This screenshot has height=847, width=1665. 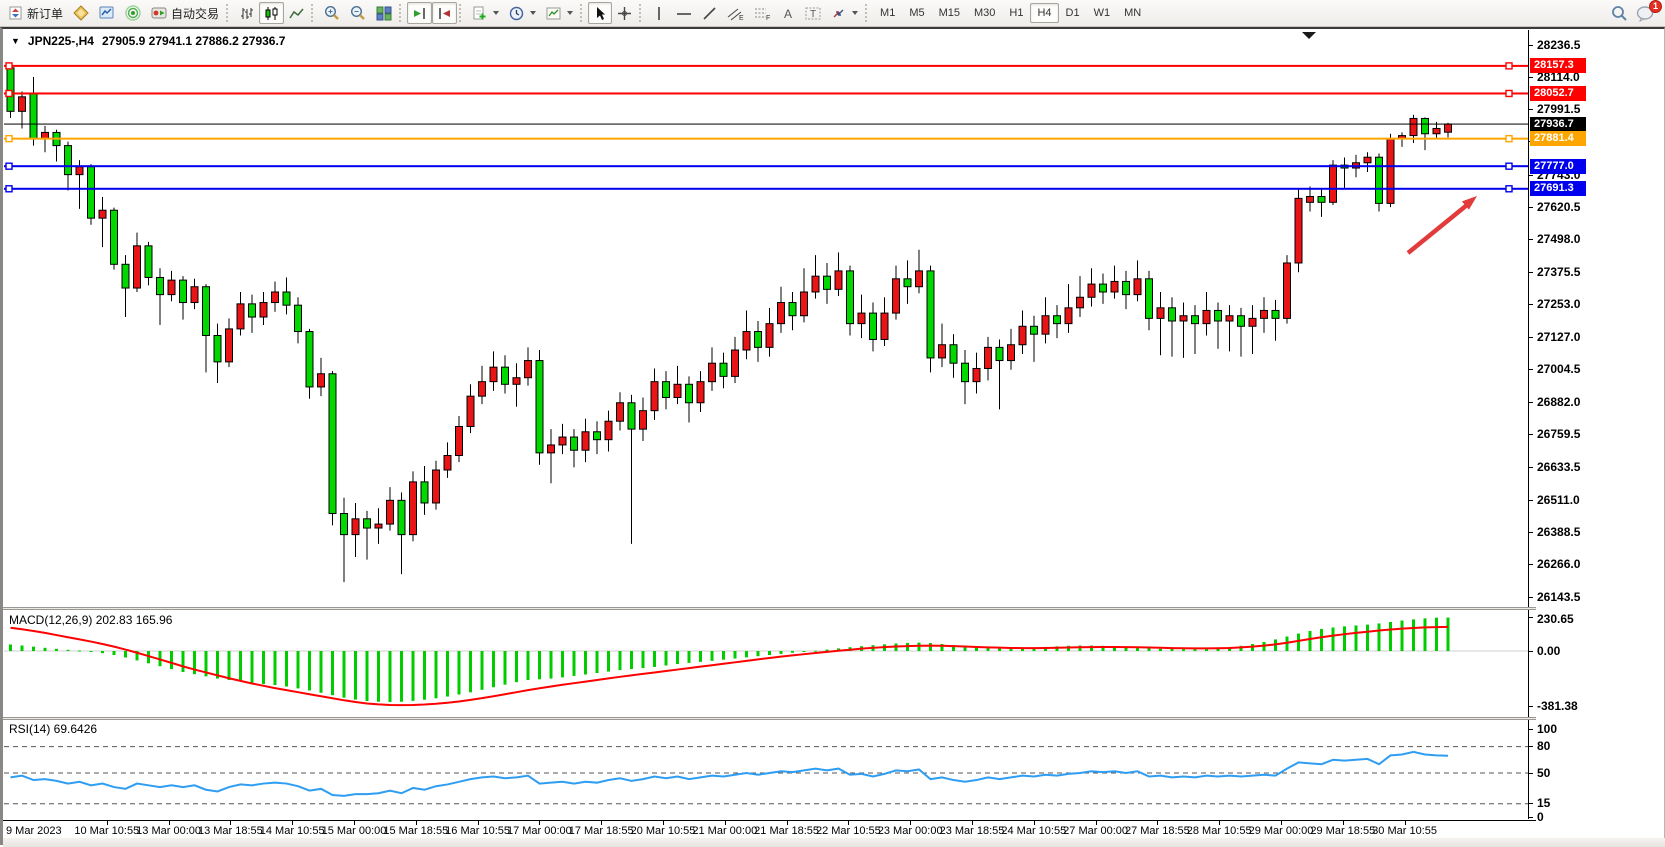 I want to click on timeframe-M30: M30, so click(x=985, y=13).